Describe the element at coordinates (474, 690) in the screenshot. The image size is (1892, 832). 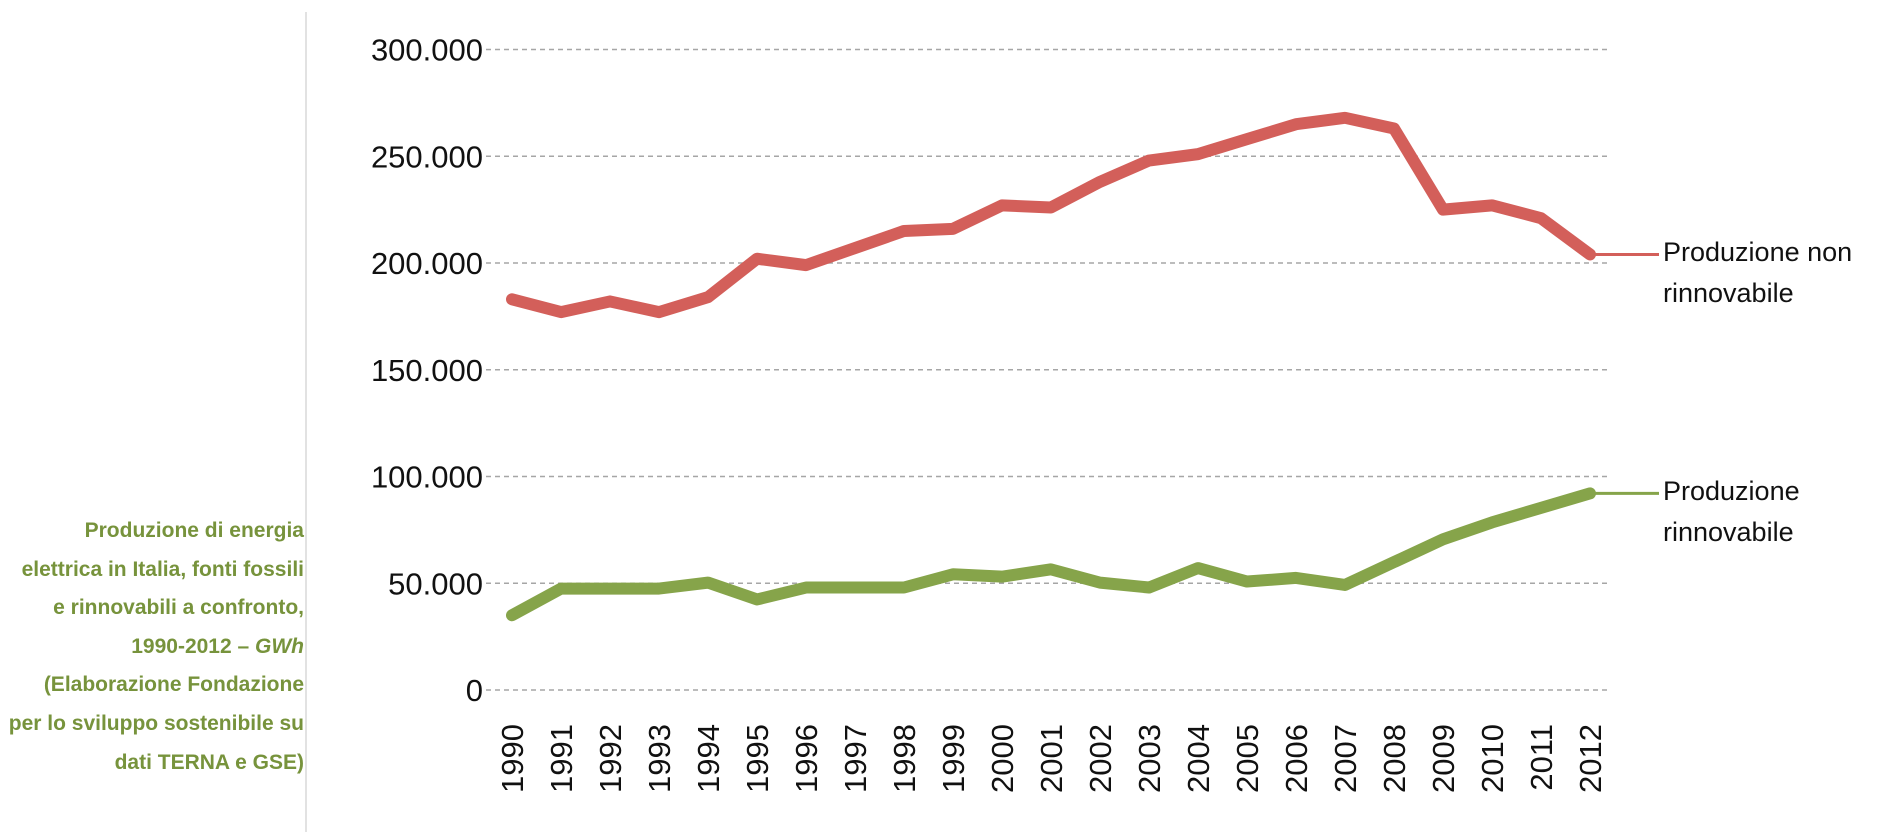
I see `y-tick-label: 0` at that location.